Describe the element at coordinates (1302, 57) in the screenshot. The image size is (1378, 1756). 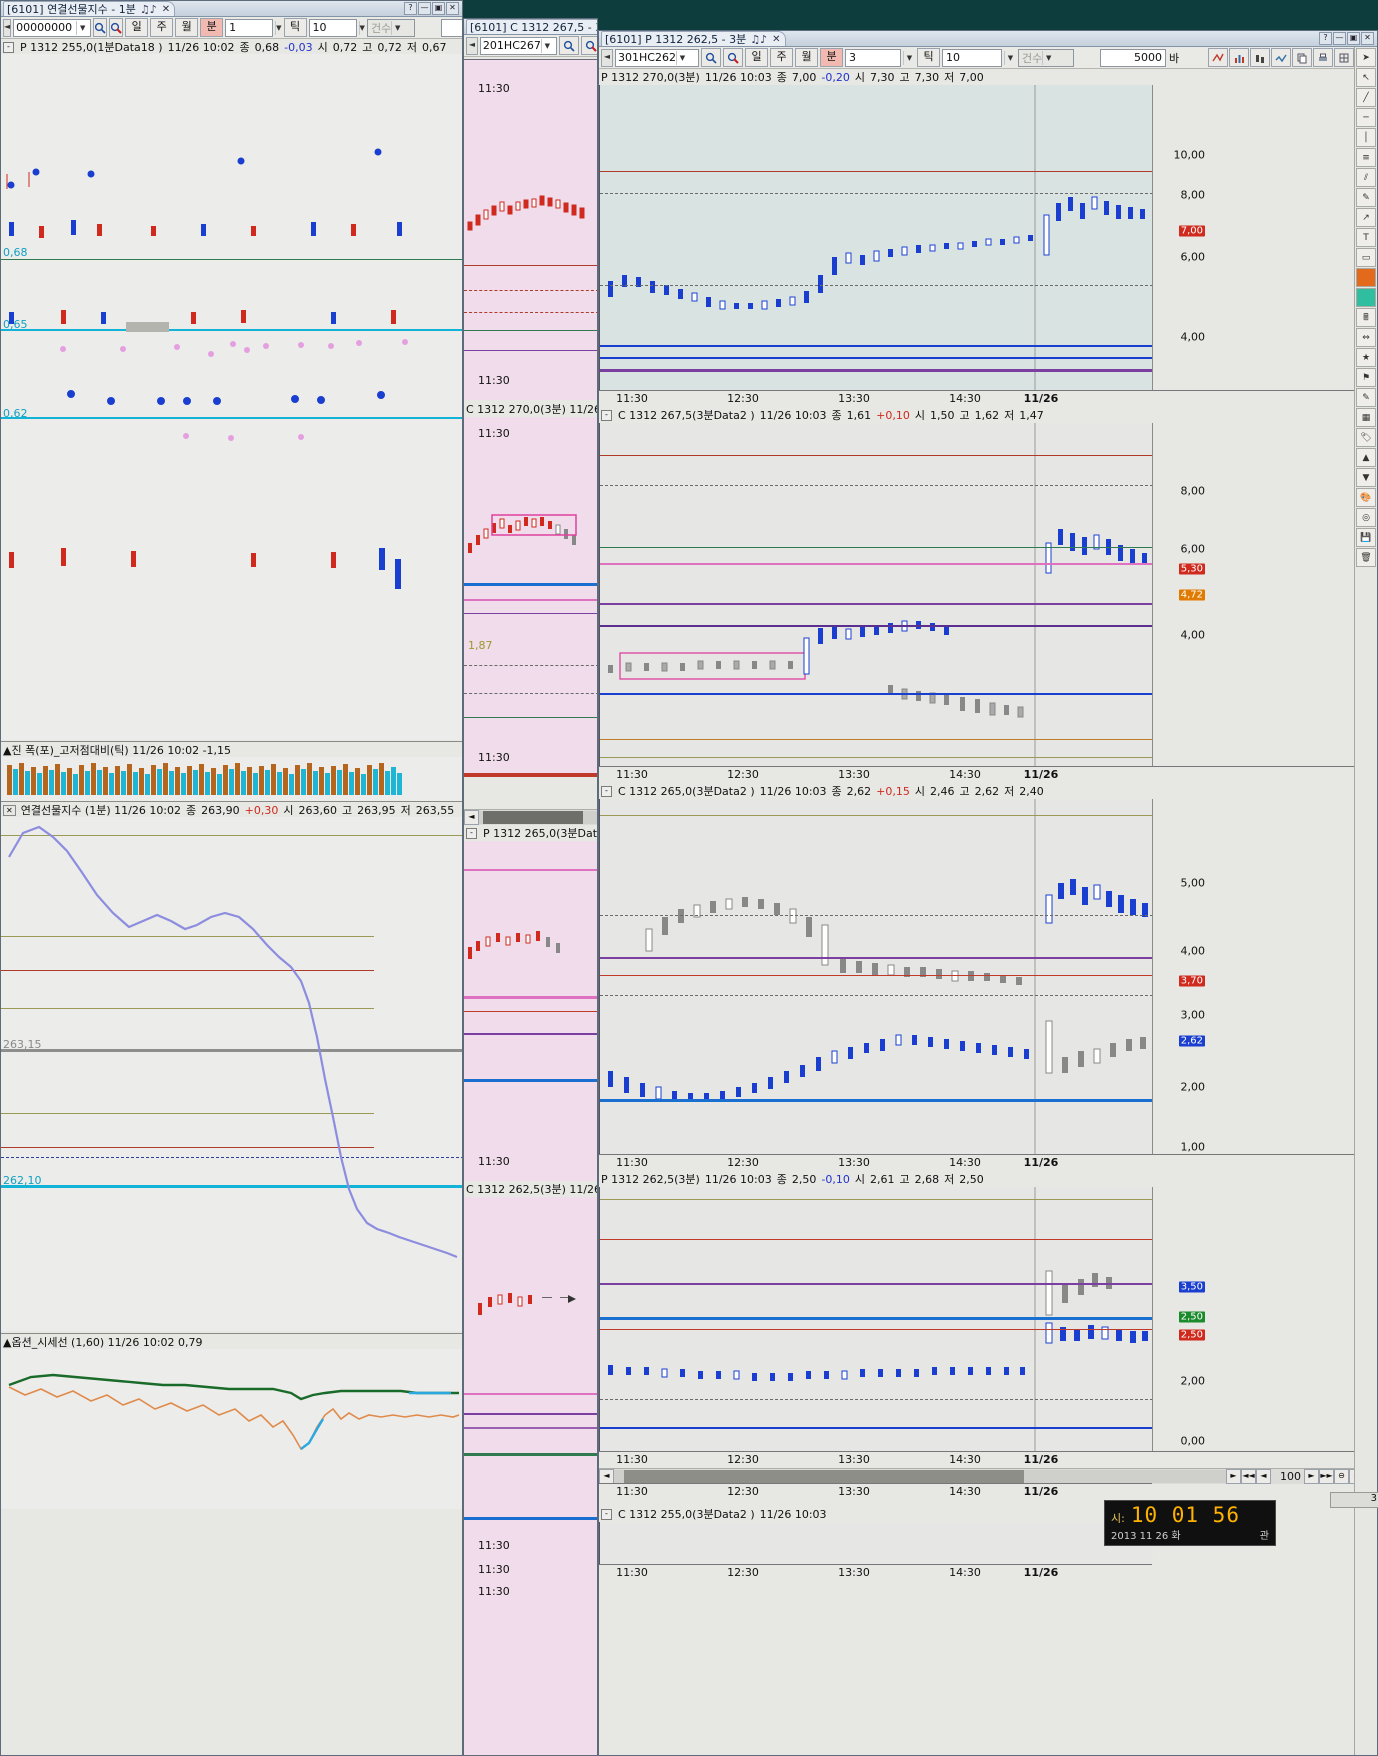
I see `copy-icon` at that location.